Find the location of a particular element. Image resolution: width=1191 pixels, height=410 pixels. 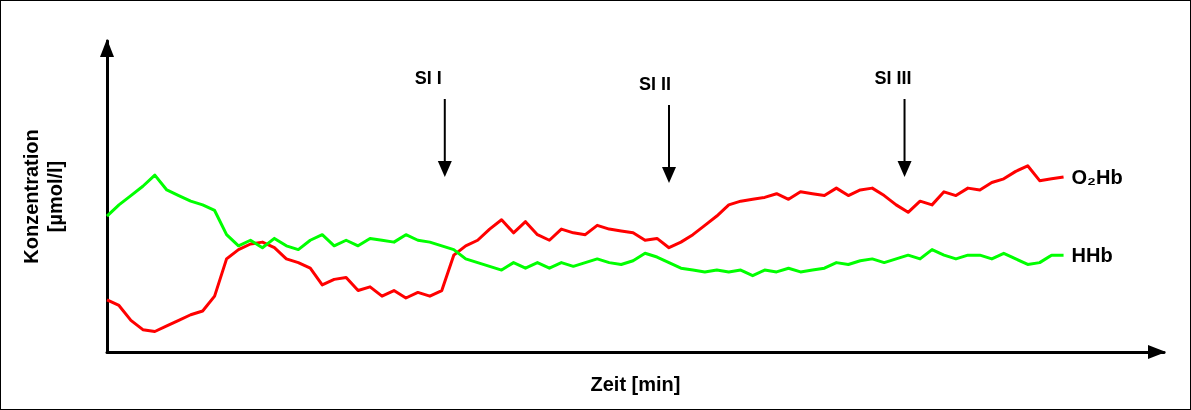

text: SI II is located at coordinates (654, 84).